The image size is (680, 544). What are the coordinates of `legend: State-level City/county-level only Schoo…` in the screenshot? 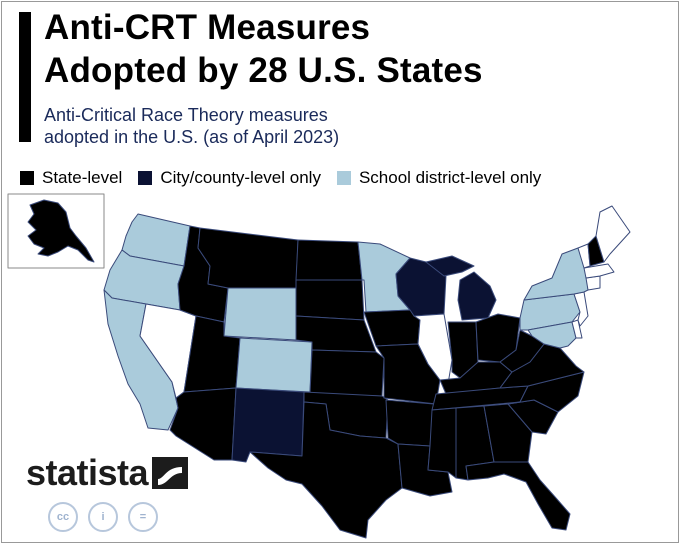 It's located at (288, 178).